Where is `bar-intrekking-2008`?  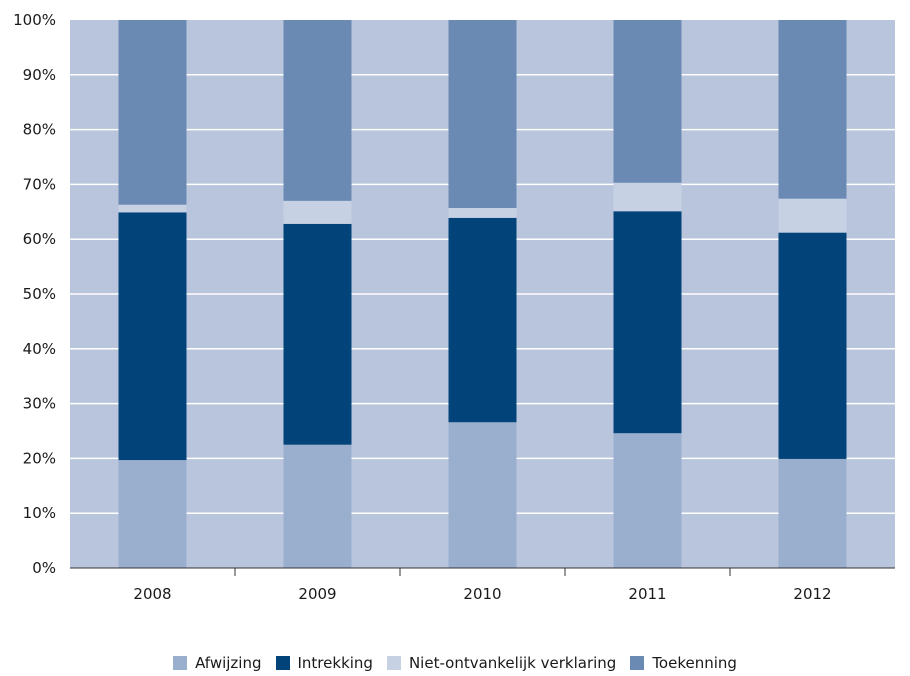
bar-intrekking-2008 is located at coordinates (152, 336).